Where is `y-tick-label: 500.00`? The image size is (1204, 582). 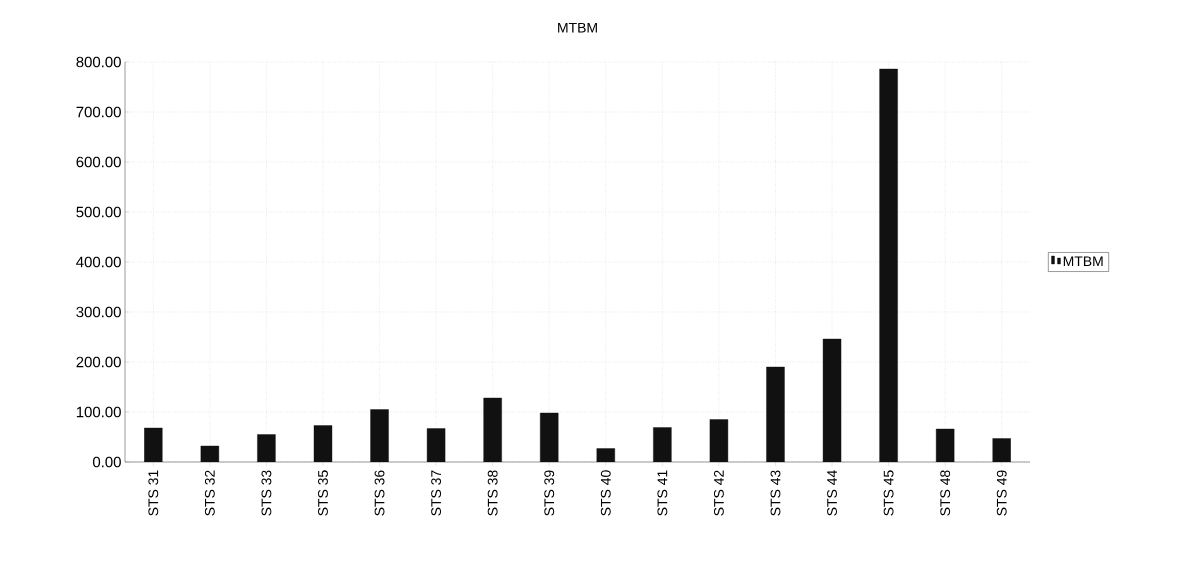 y-tick-label: 500.00 is located at coordinates (98, 212).